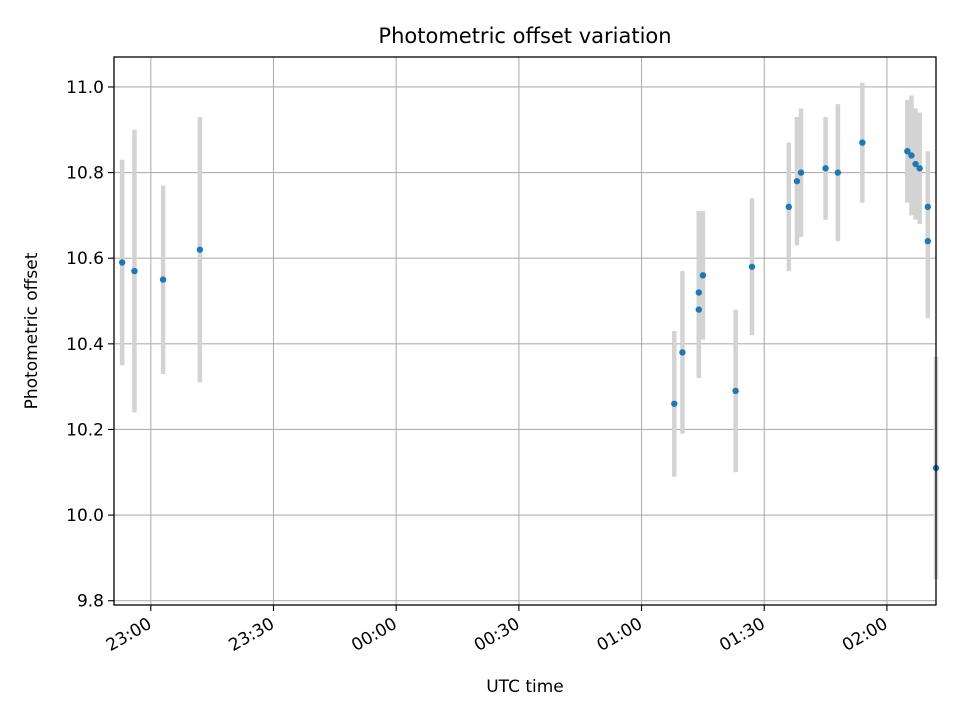  What do you see at coordinates (129, 635) in the screenshot?
I see `x-tick-label: 23:00` at bounding box center [129, 635].